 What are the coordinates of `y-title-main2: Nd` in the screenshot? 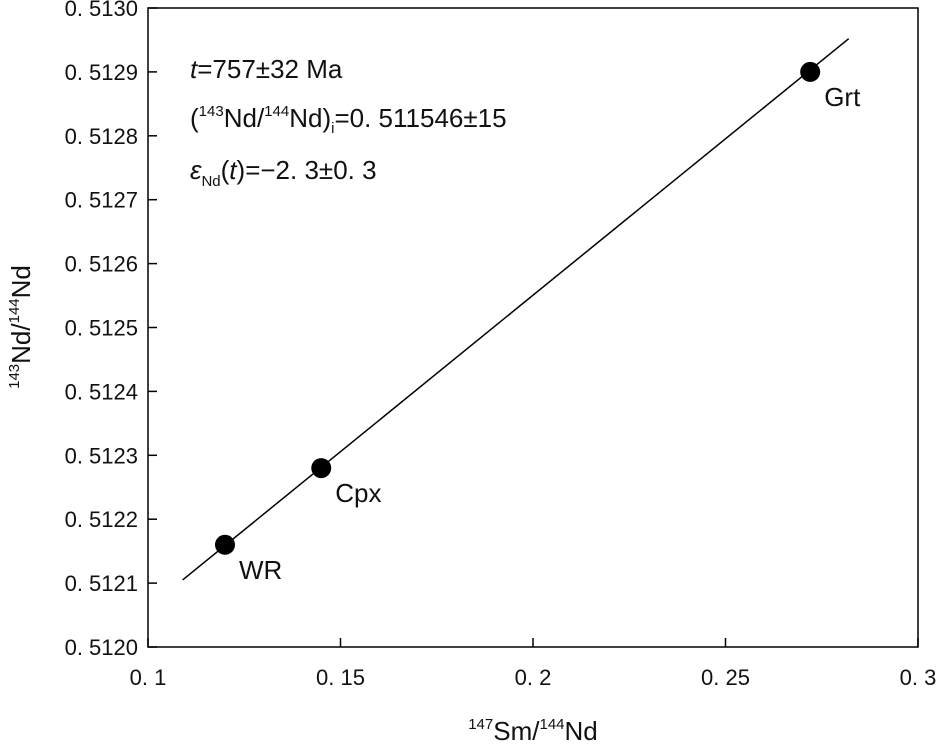 It's located at (21, 281).